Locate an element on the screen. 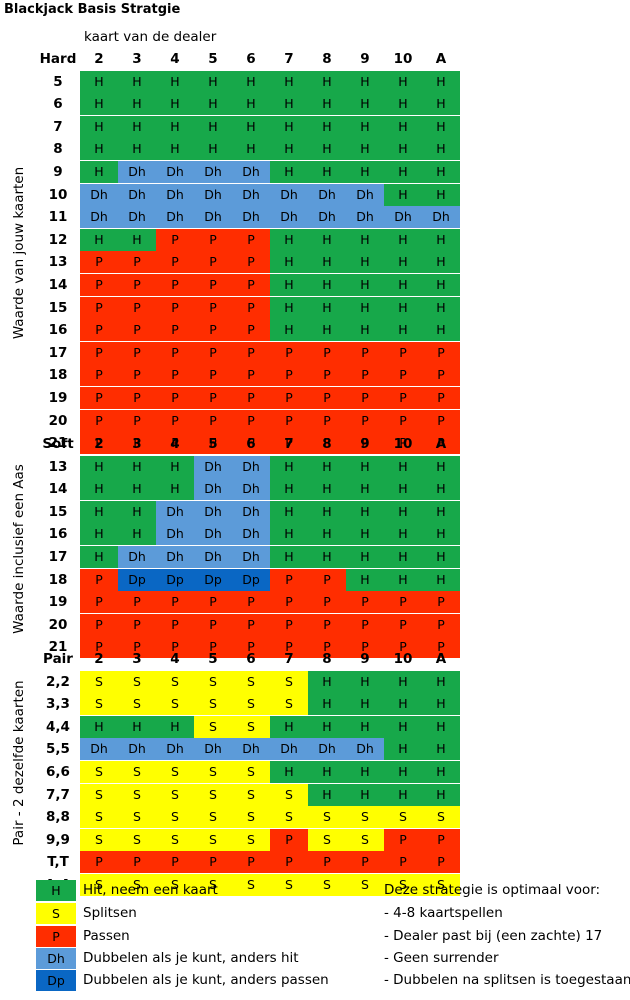 This screenshot has height=1000, width=630. legend-swatch: Dp is located at coordinates (56, 980).